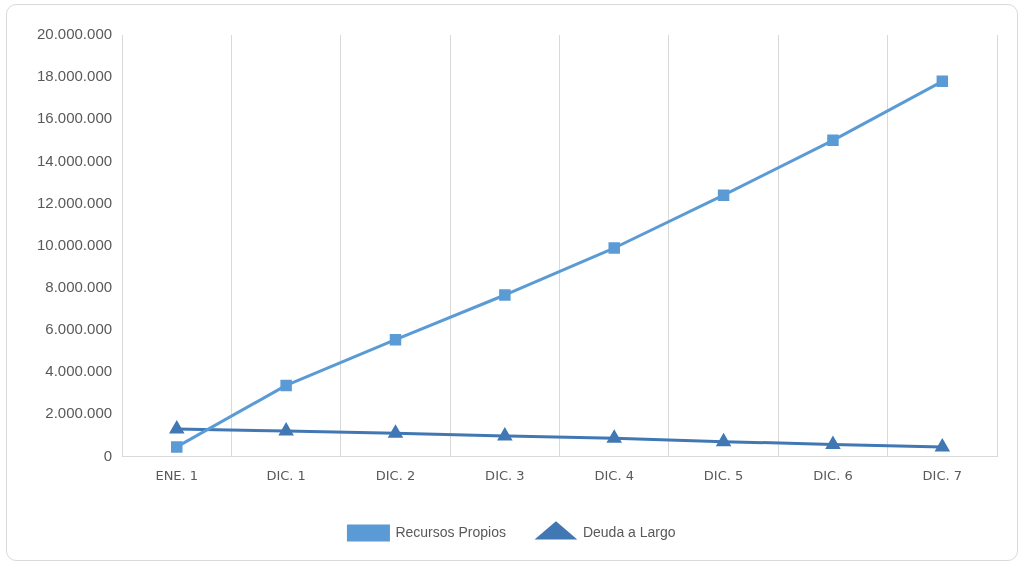  I want to click on legend-label: Deuda a Largo, so click(629, 531).